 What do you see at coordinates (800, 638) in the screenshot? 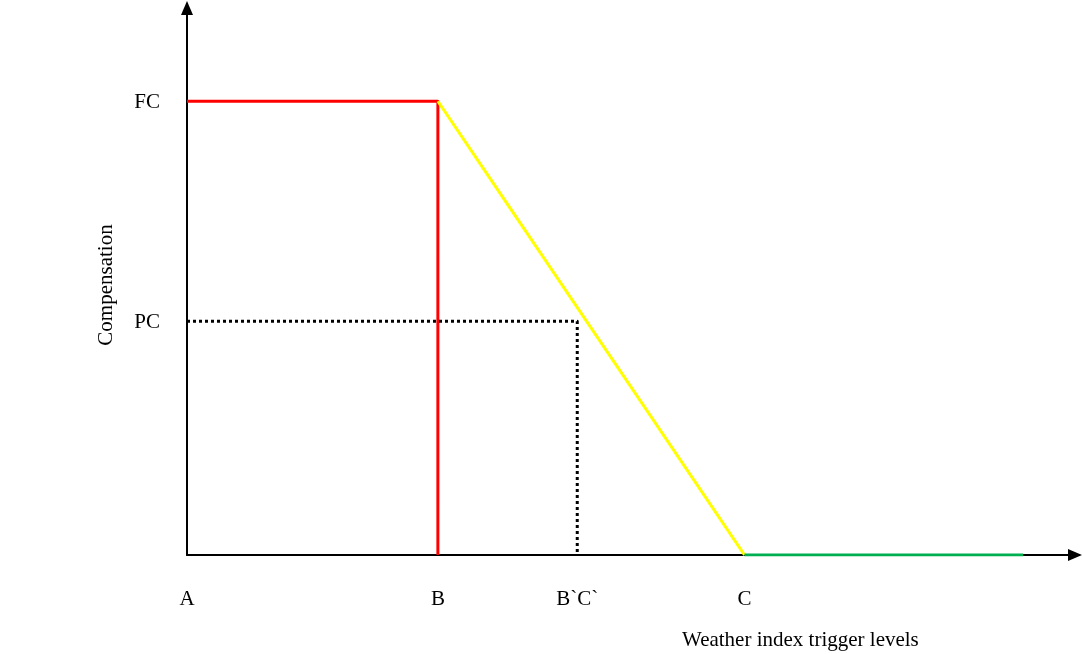
I see `x-axis-title: Weather index trigger levels` at bounding box center [800, 638].